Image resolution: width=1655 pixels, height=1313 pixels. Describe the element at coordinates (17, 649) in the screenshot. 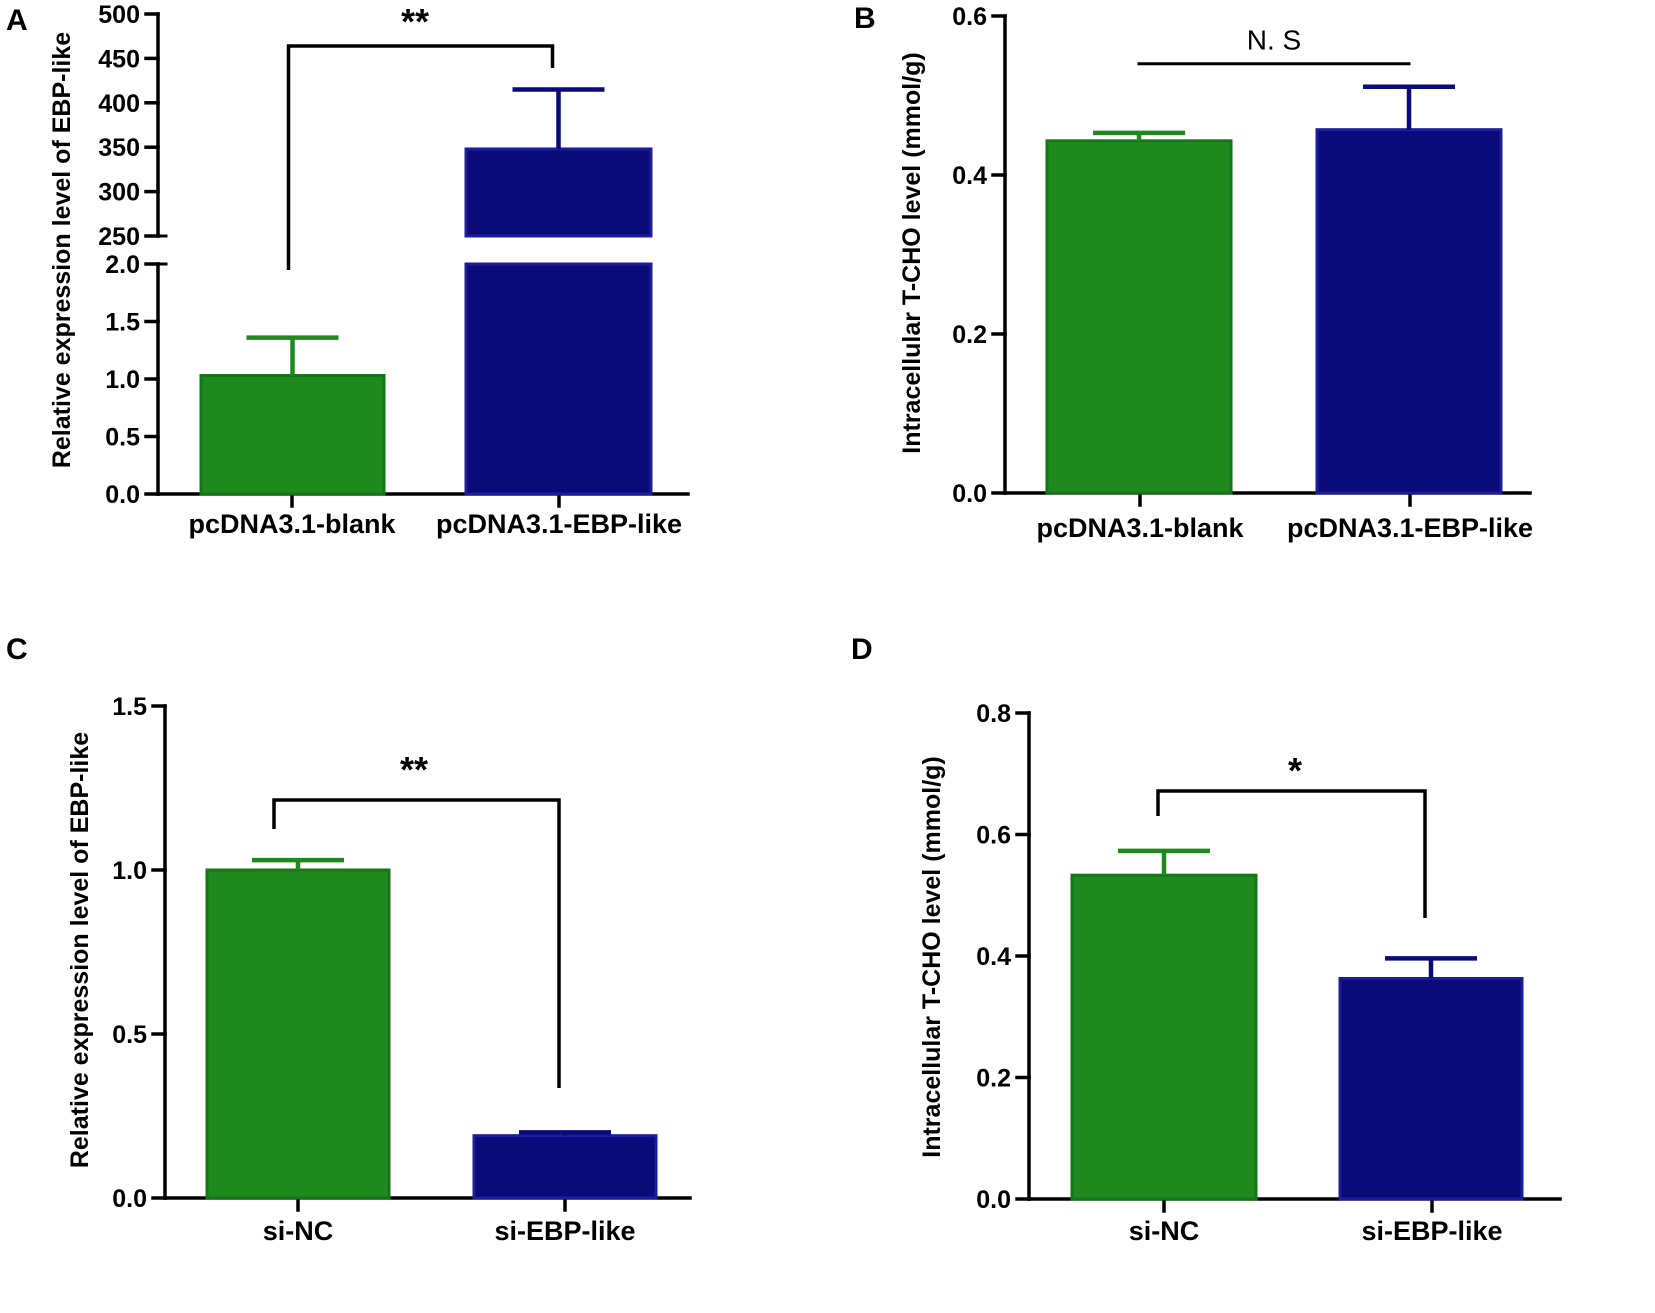

I see `panel-letter: C` at that location.